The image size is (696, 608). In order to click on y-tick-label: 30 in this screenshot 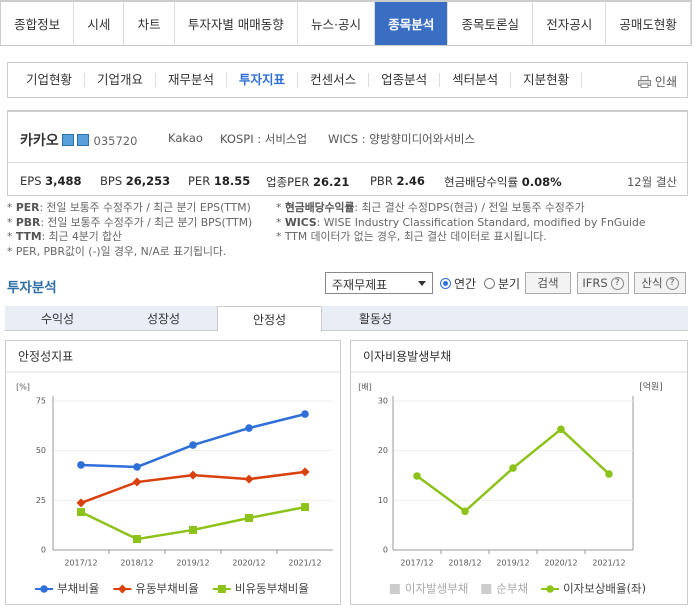, I will do `click(383, 401)`.